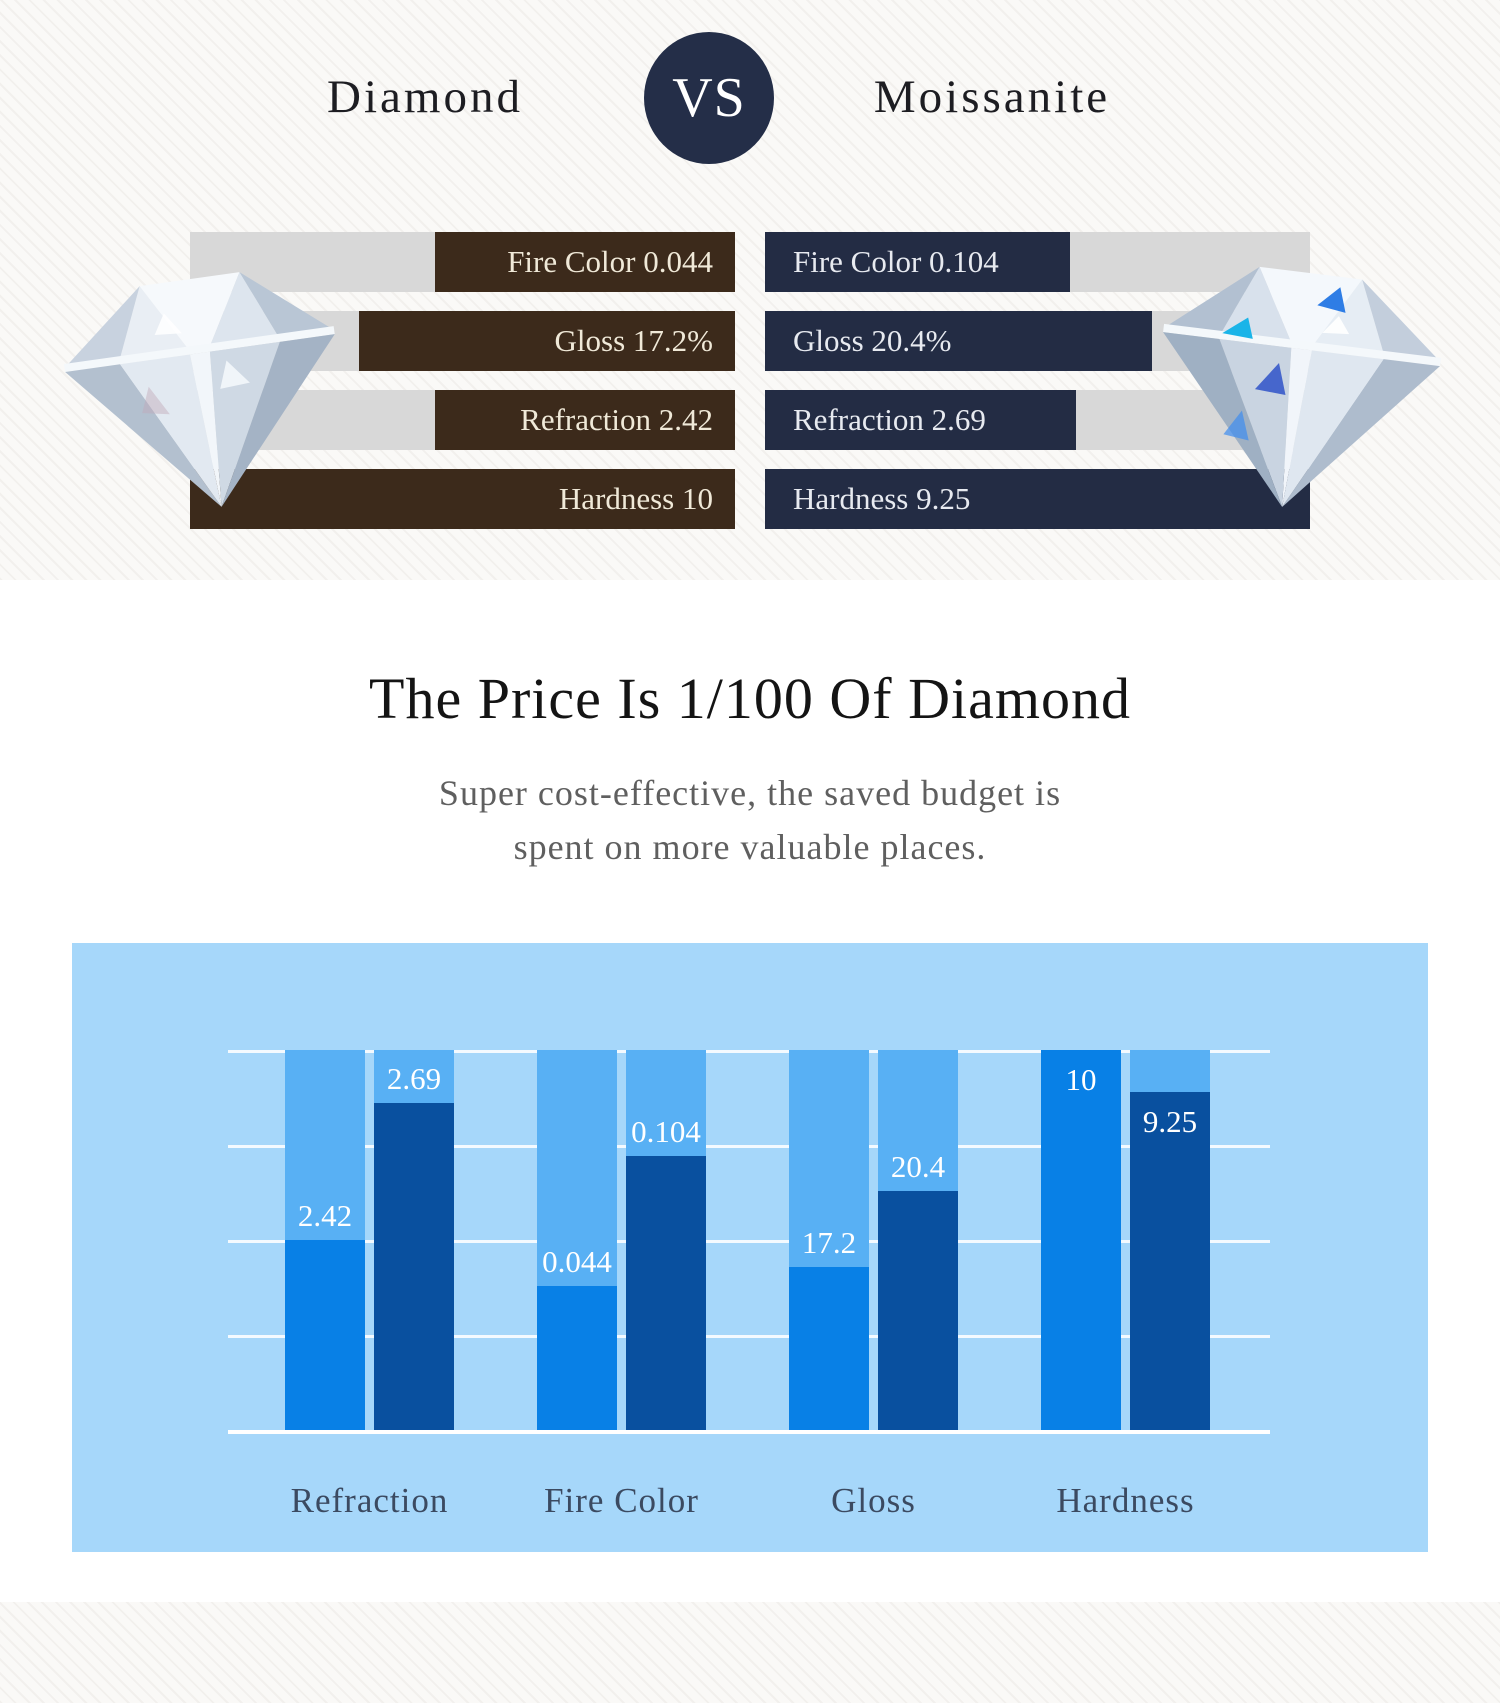 This screenshot has width=1500, height=1703. What do you see at coordinates (577, 1261) in the screenshot?
I see `bar-value-label: 0.044` at bounding box center [577, 1261].